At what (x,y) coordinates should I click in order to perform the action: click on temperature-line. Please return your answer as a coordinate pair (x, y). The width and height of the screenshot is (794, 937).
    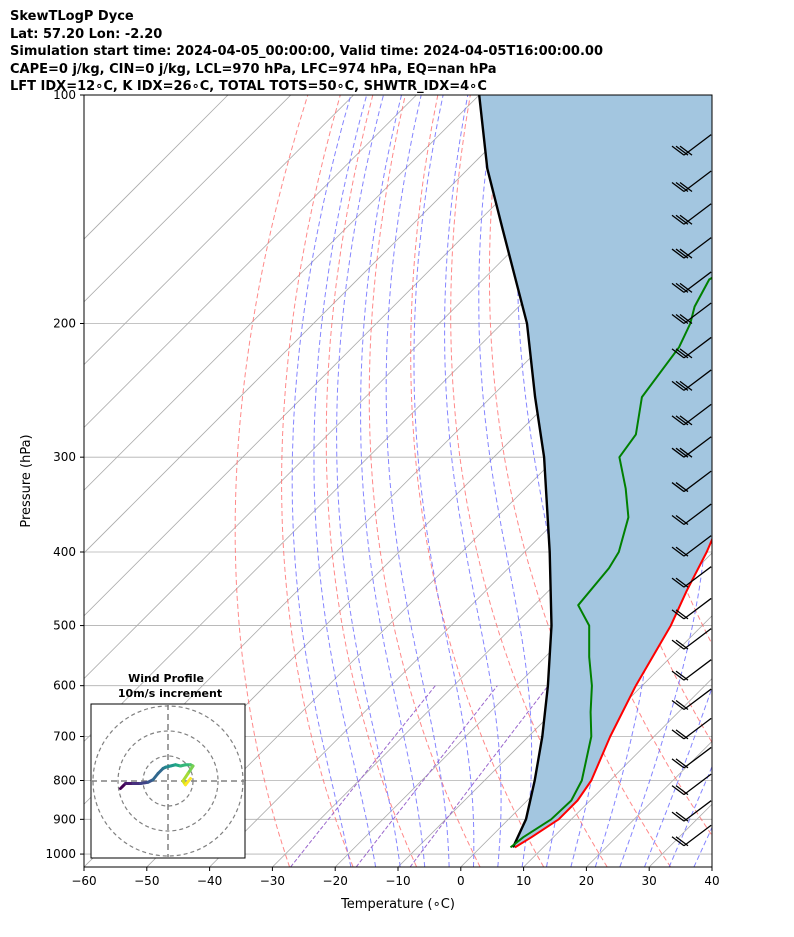
    Looking at the image, I should click on (613, 693).